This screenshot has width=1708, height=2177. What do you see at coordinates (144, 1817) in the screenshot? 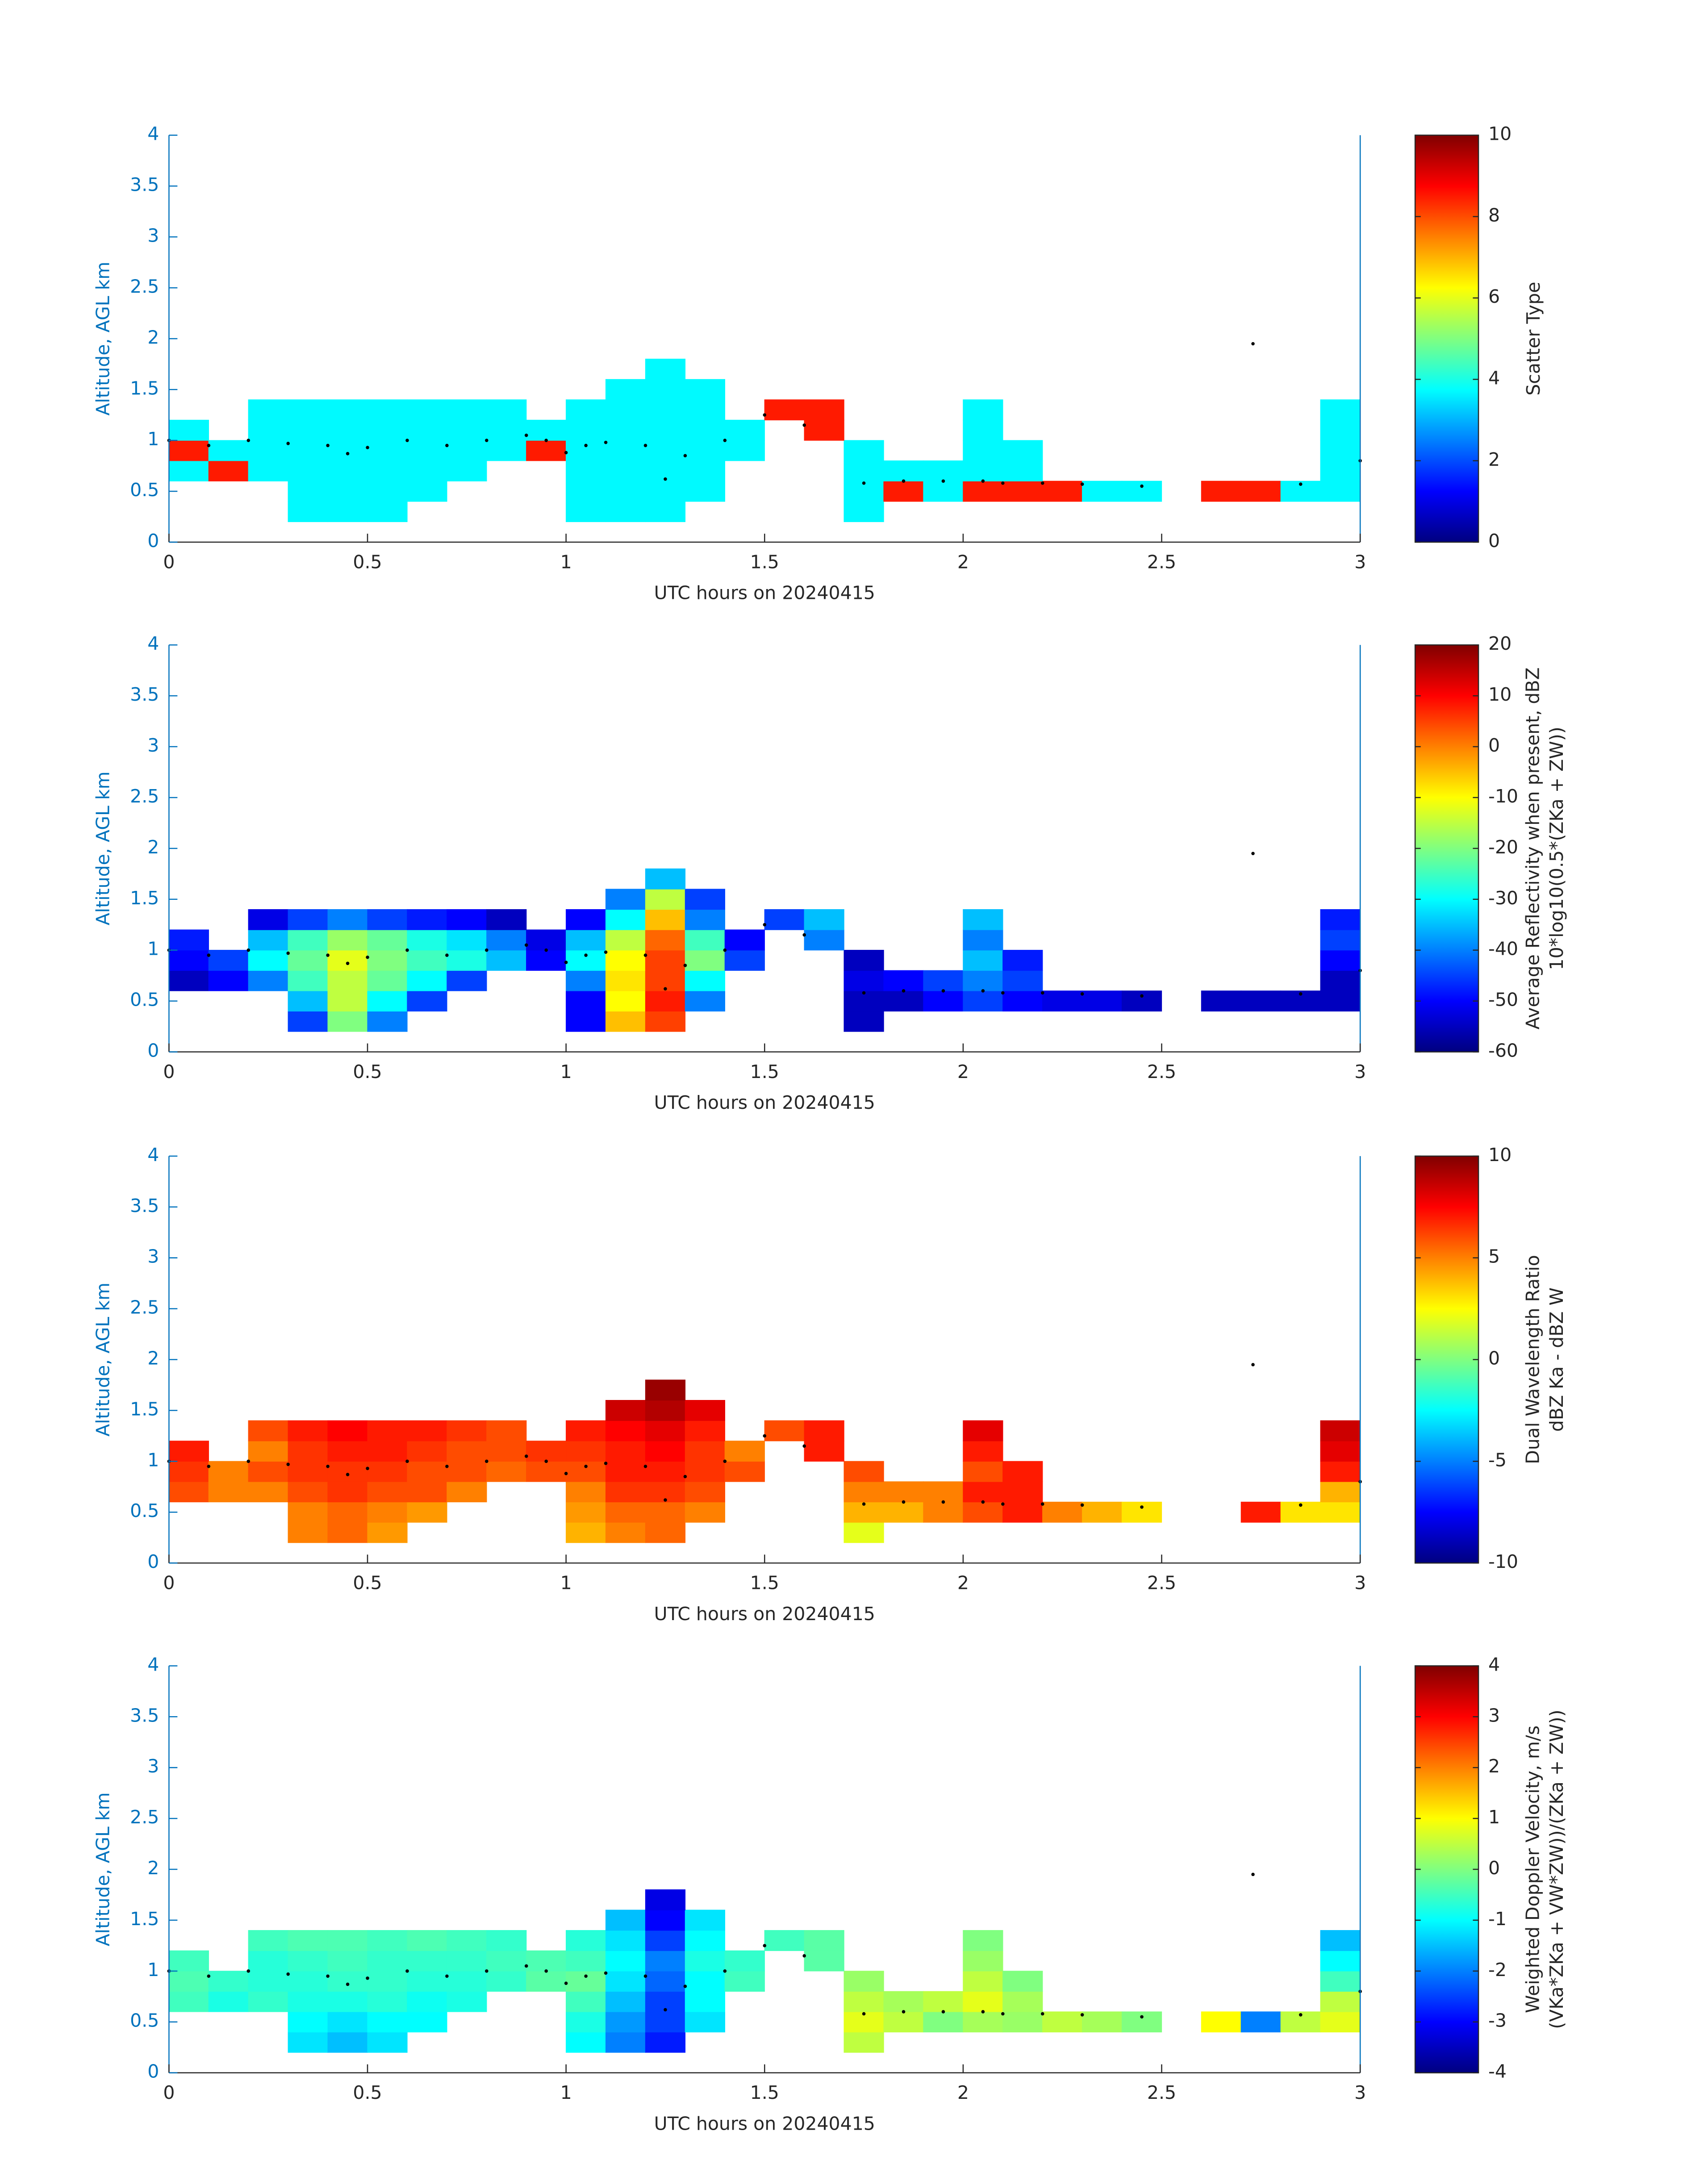
I see `y-tick-label: 2.5` at bounding box center [144, 1817].